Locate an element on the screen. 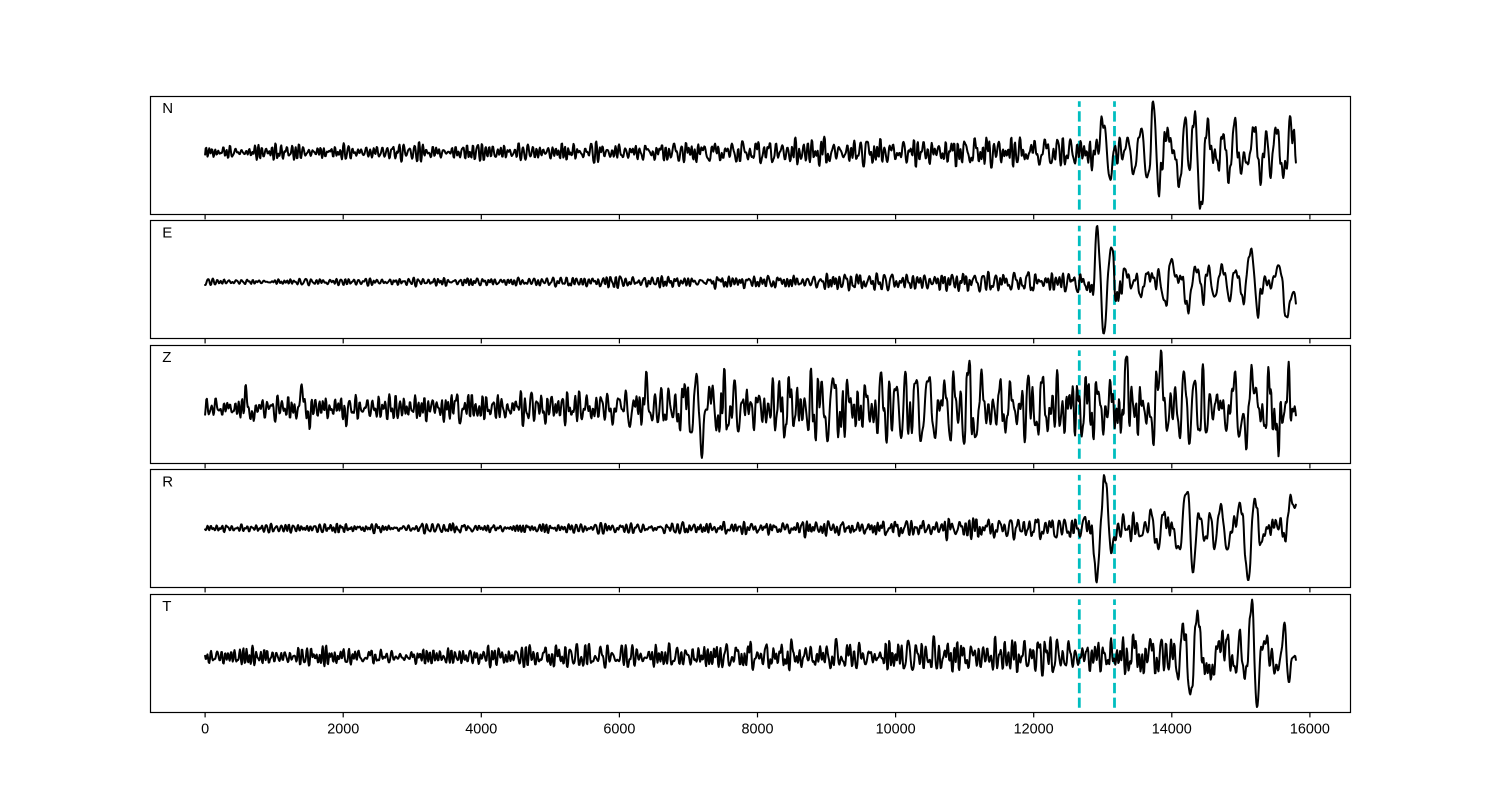  svg-text: 8000 is located at coordinates (757, 729).